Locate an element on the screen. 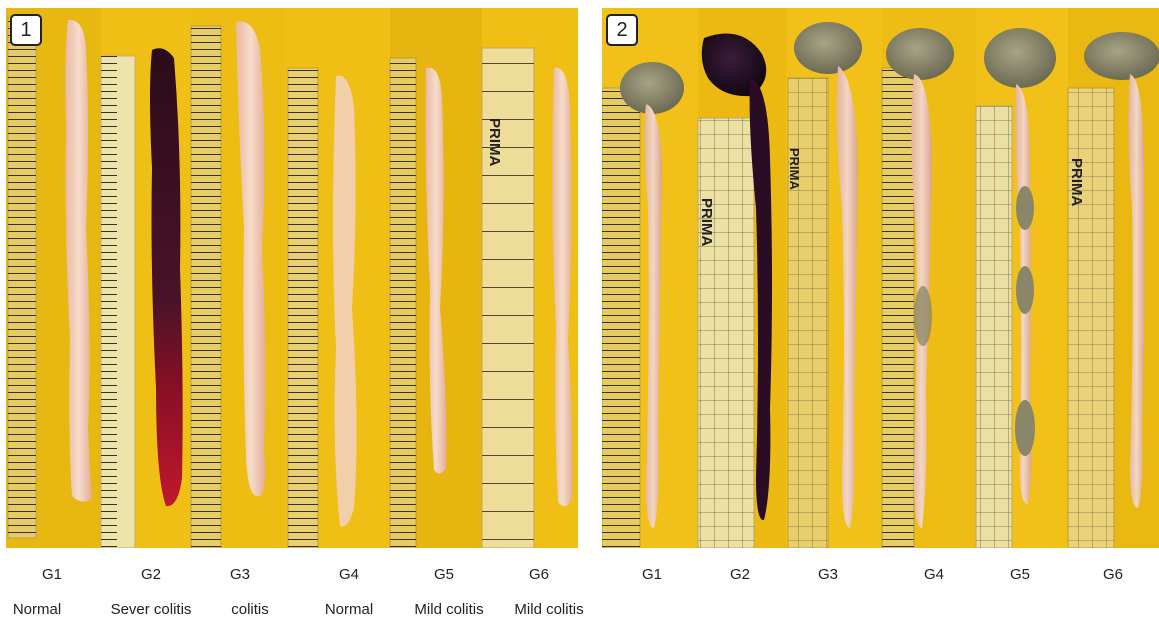 The image size is (1159, 624). label-group-p1-g5: G5 is located at coordinates (443, 574).